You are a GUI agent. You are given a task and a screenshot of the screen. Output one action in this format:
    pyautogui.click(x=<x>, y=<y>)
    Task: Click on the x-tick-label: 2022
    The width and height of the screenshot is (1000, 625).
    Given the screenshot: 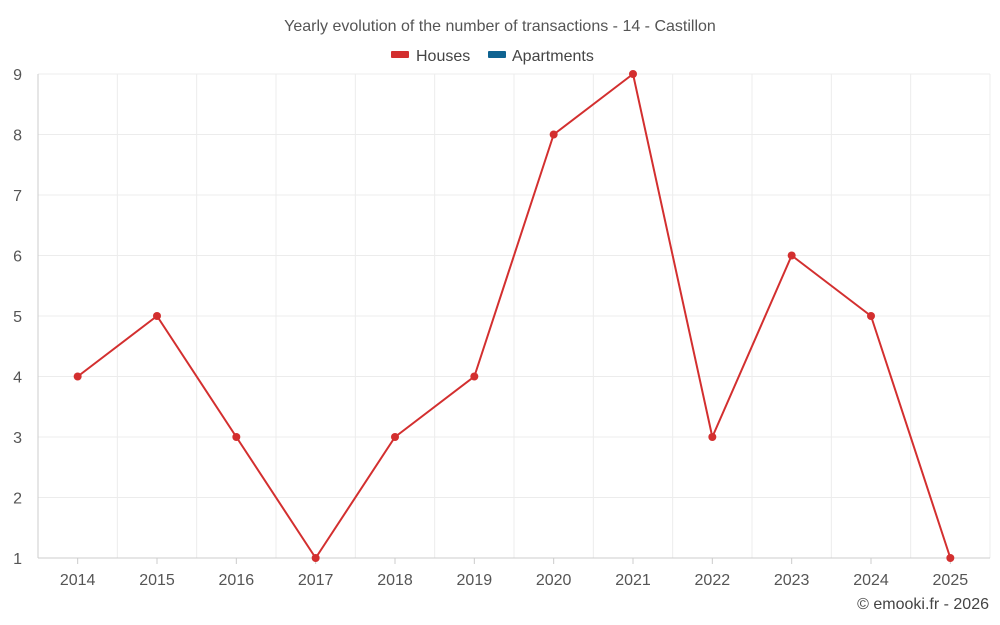 What is the action you would take?
    pyautogui.click(x=713, y=580)
    